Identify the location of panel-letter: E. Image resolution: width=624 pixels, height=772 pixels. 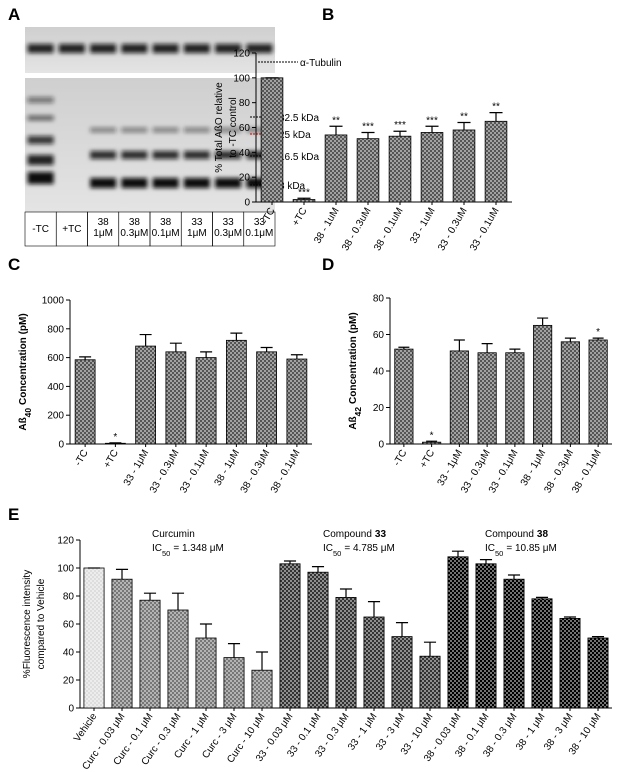
(13, 514).